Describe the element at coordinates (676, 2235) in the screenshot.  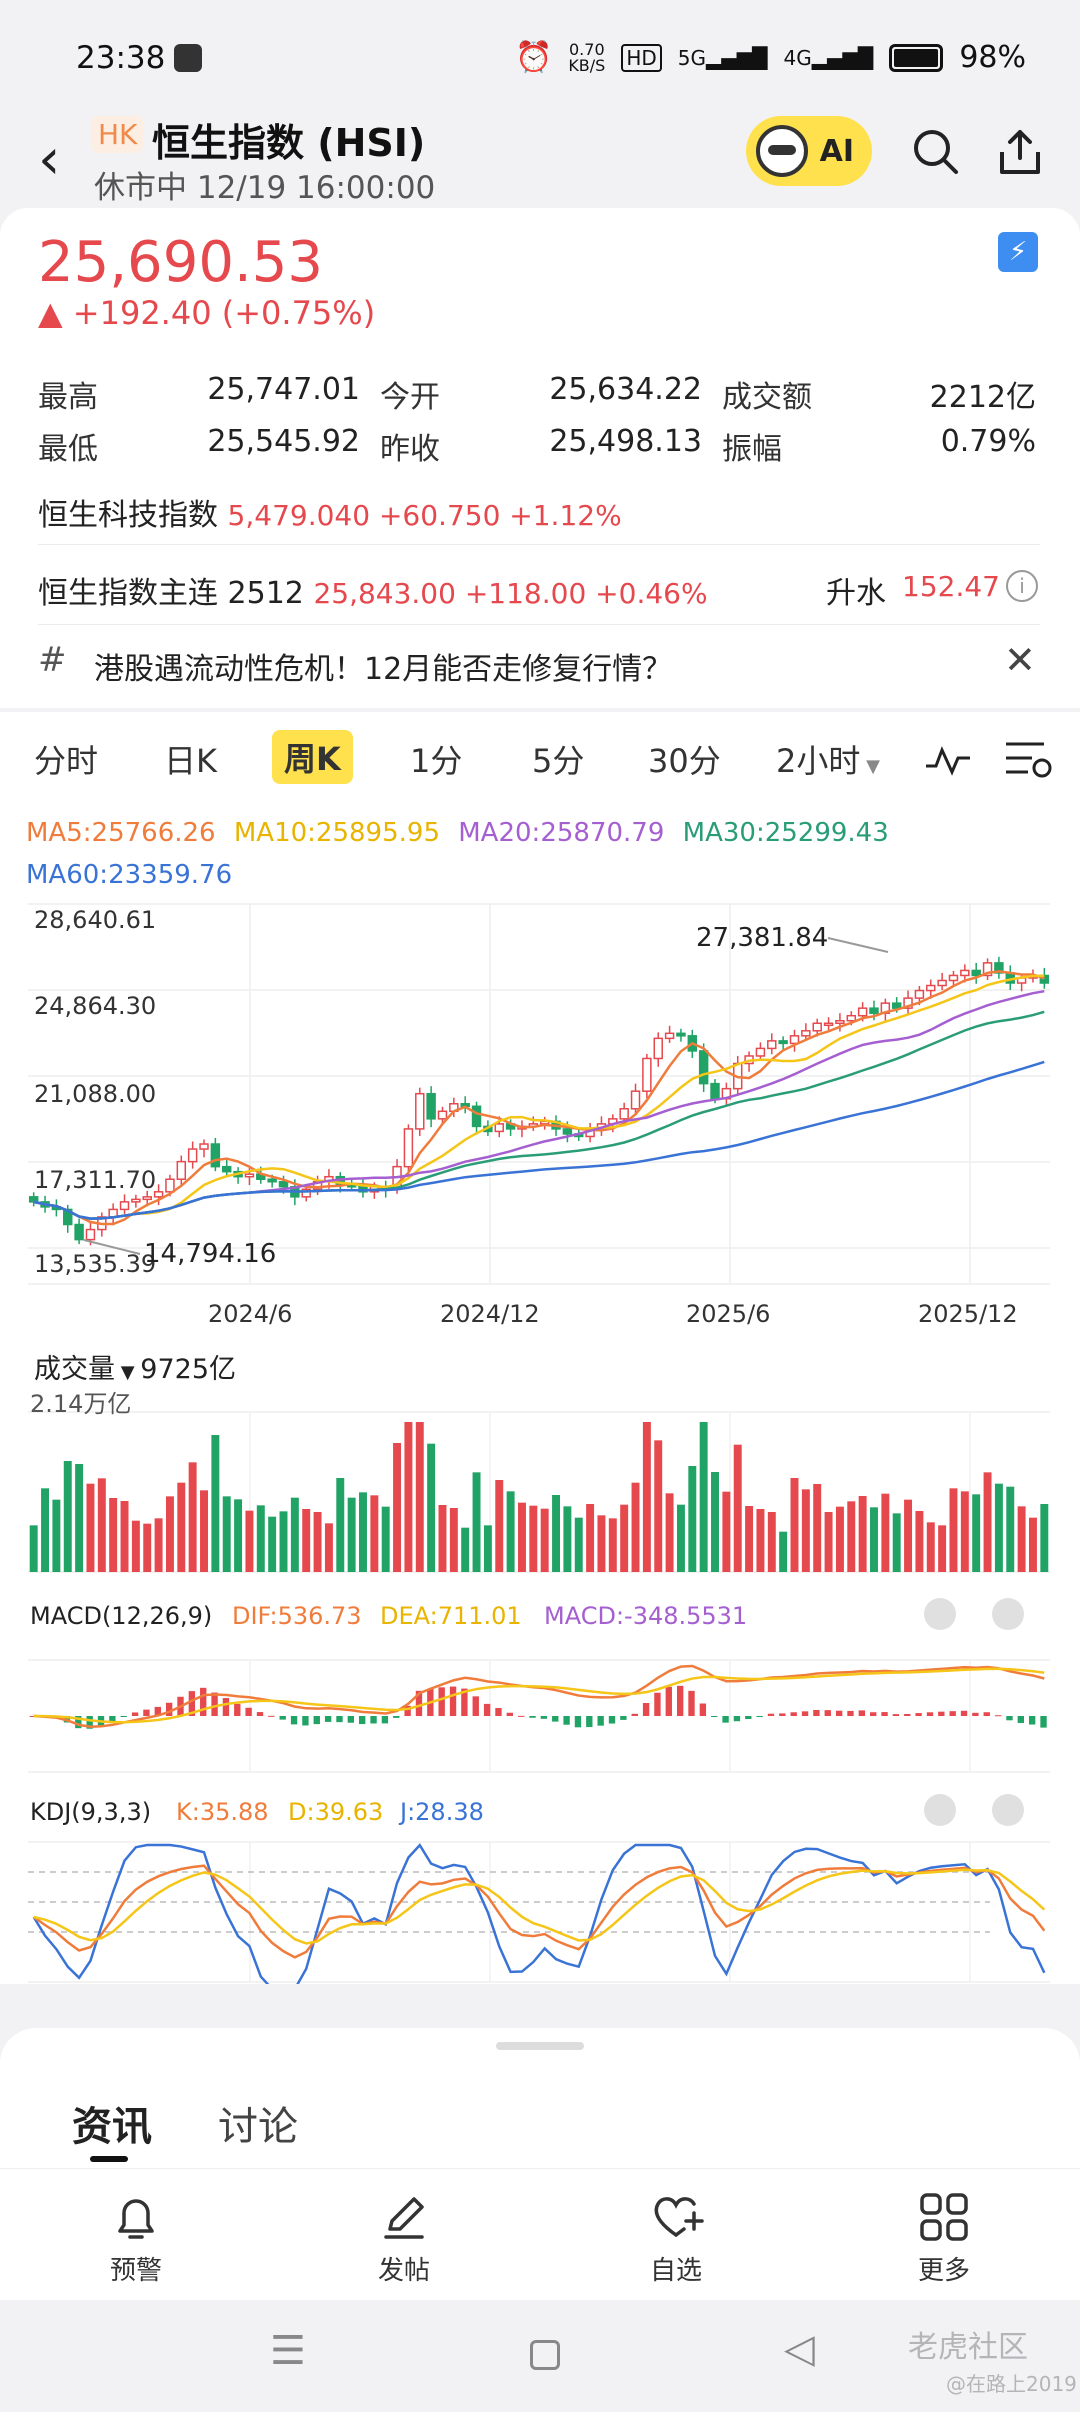
I see `nav-watchlist: 自选` at that location.